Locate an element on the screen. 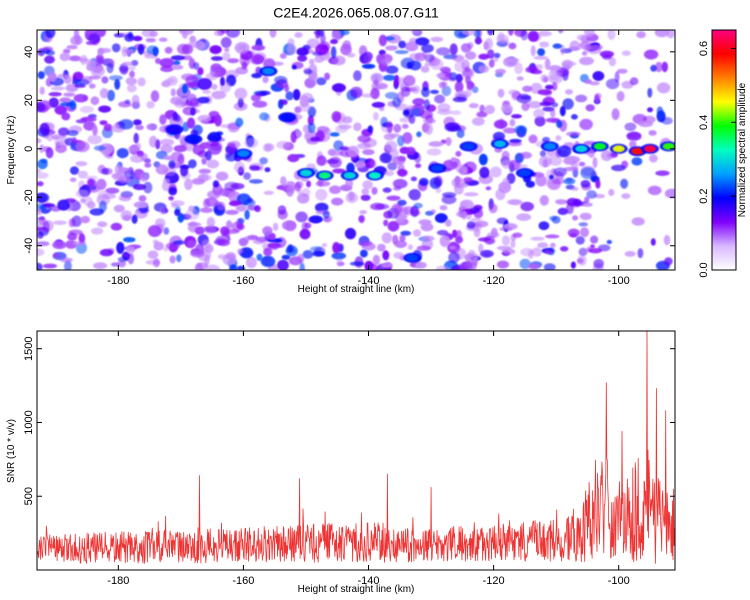 This screenshot has height=600, width=750. spectrogram-xlabel: Height of straight line (km) is located at coordinates (356, 289).